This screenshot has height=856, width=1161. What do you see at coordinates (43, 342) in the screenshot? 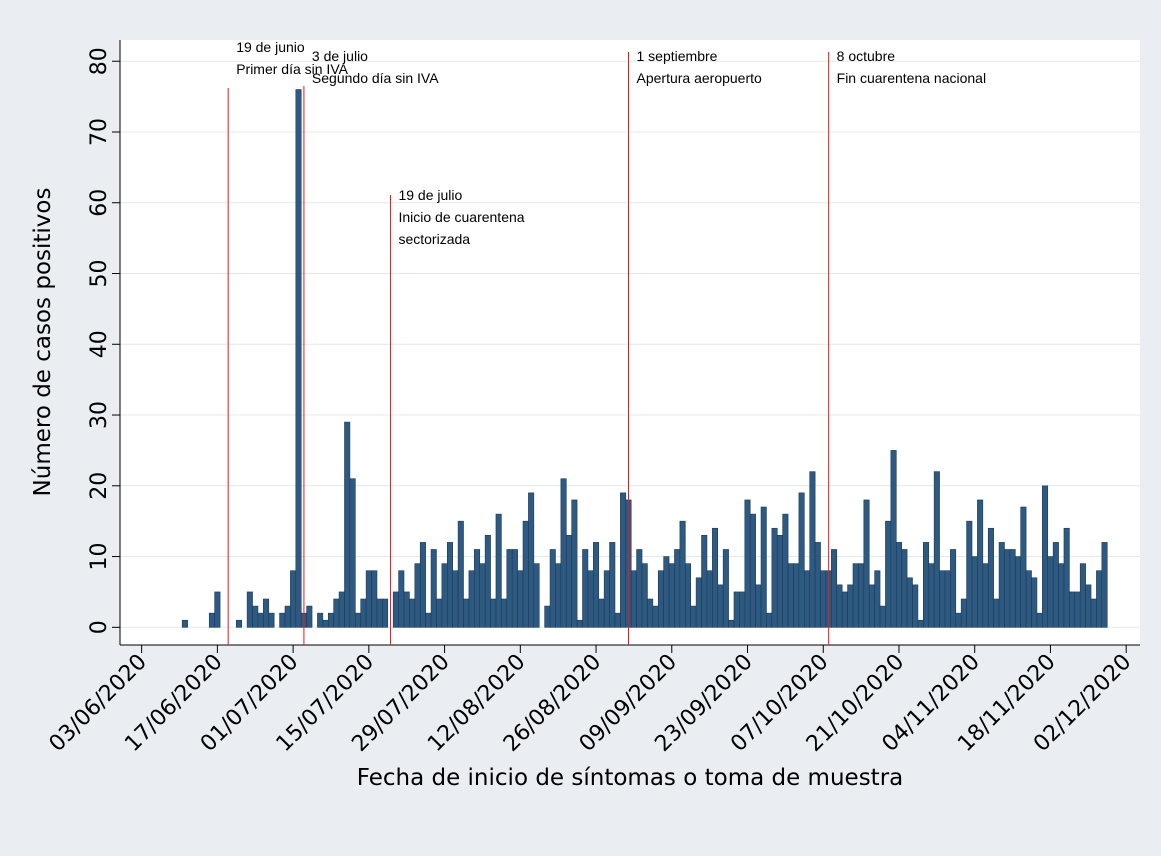
I see `y-axis-title: Número de casos positivos` at bounding box center [43, 342].